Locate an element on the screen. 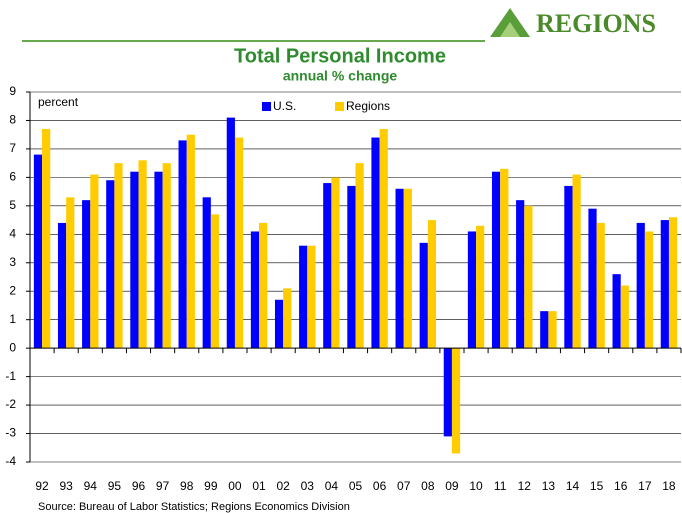 This screenshot has height=513, width=682. y-tick-label: -1 is located at coordinates (10, 376).